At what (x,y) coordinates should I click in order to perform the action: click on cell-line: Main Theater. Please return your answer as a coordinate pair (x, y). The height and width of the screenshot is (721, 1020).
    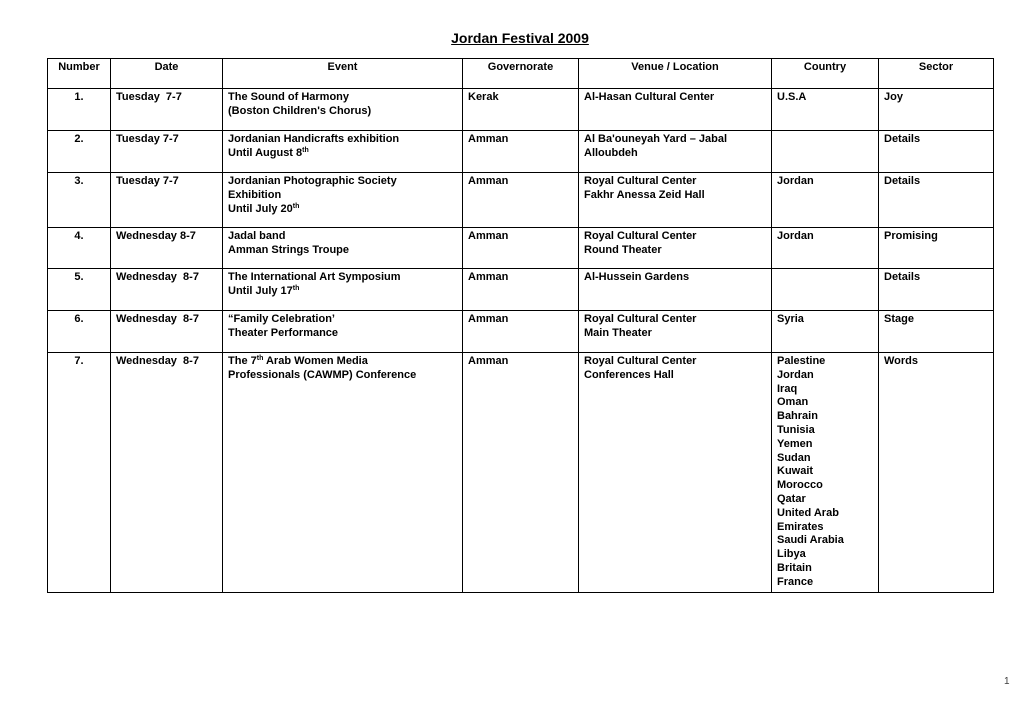
    Looking at the image, I should click on (618, 332).